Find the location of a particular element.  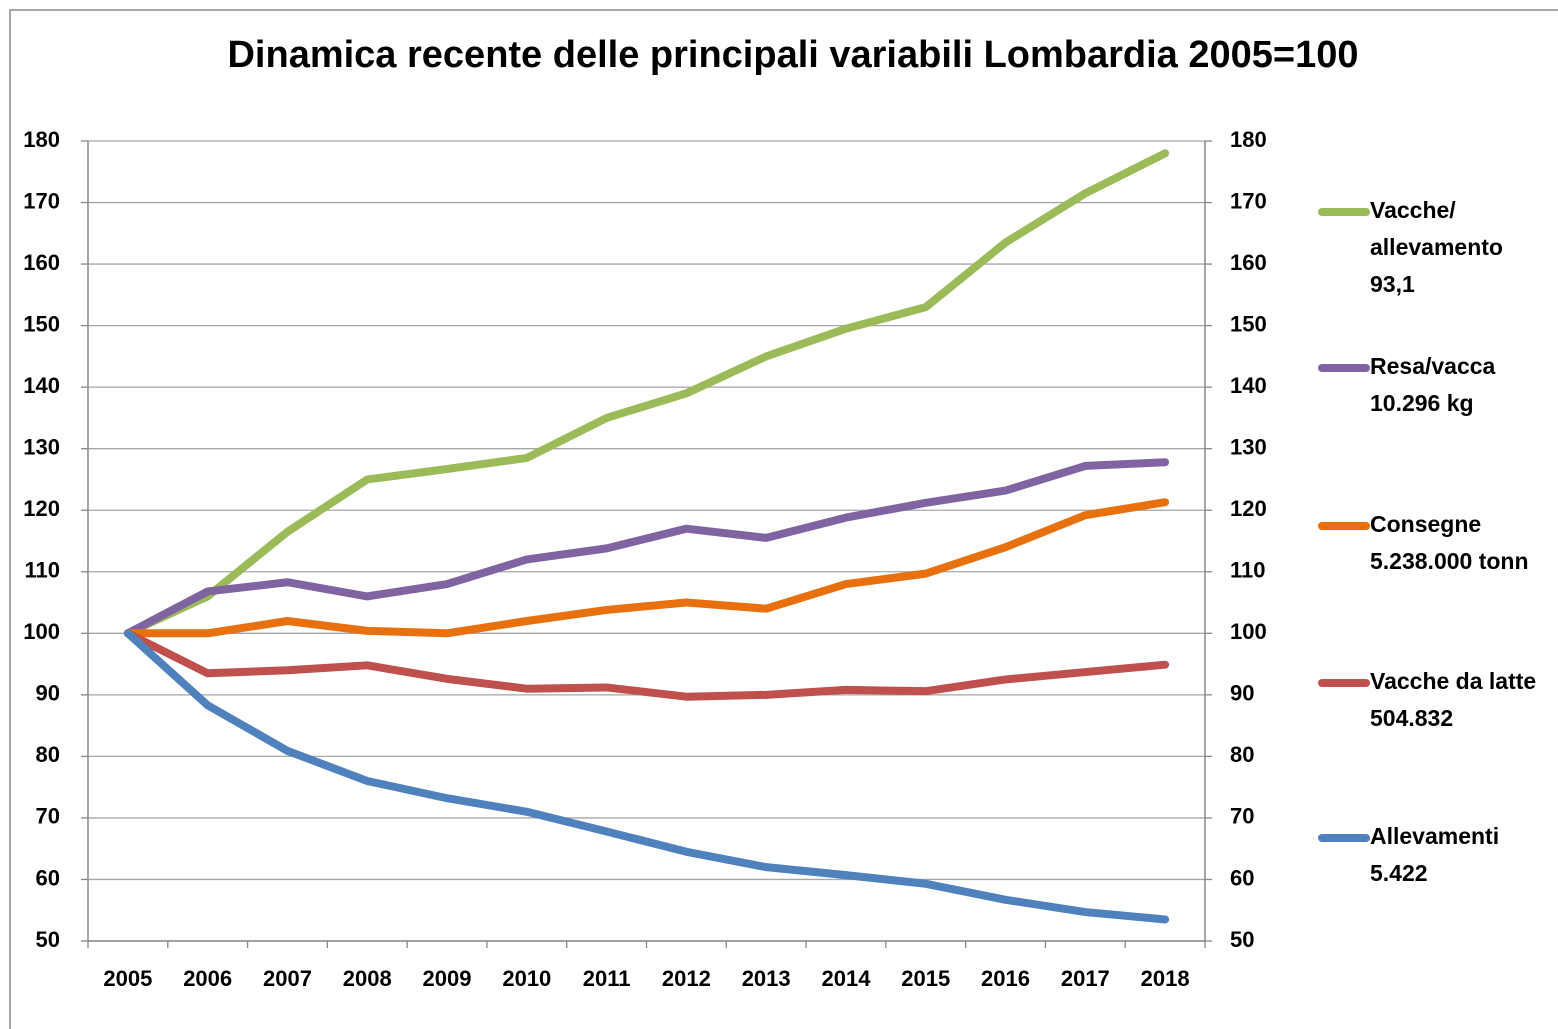

legend-line: 5.238.000 tonn is located at coordinates (1449, 561).